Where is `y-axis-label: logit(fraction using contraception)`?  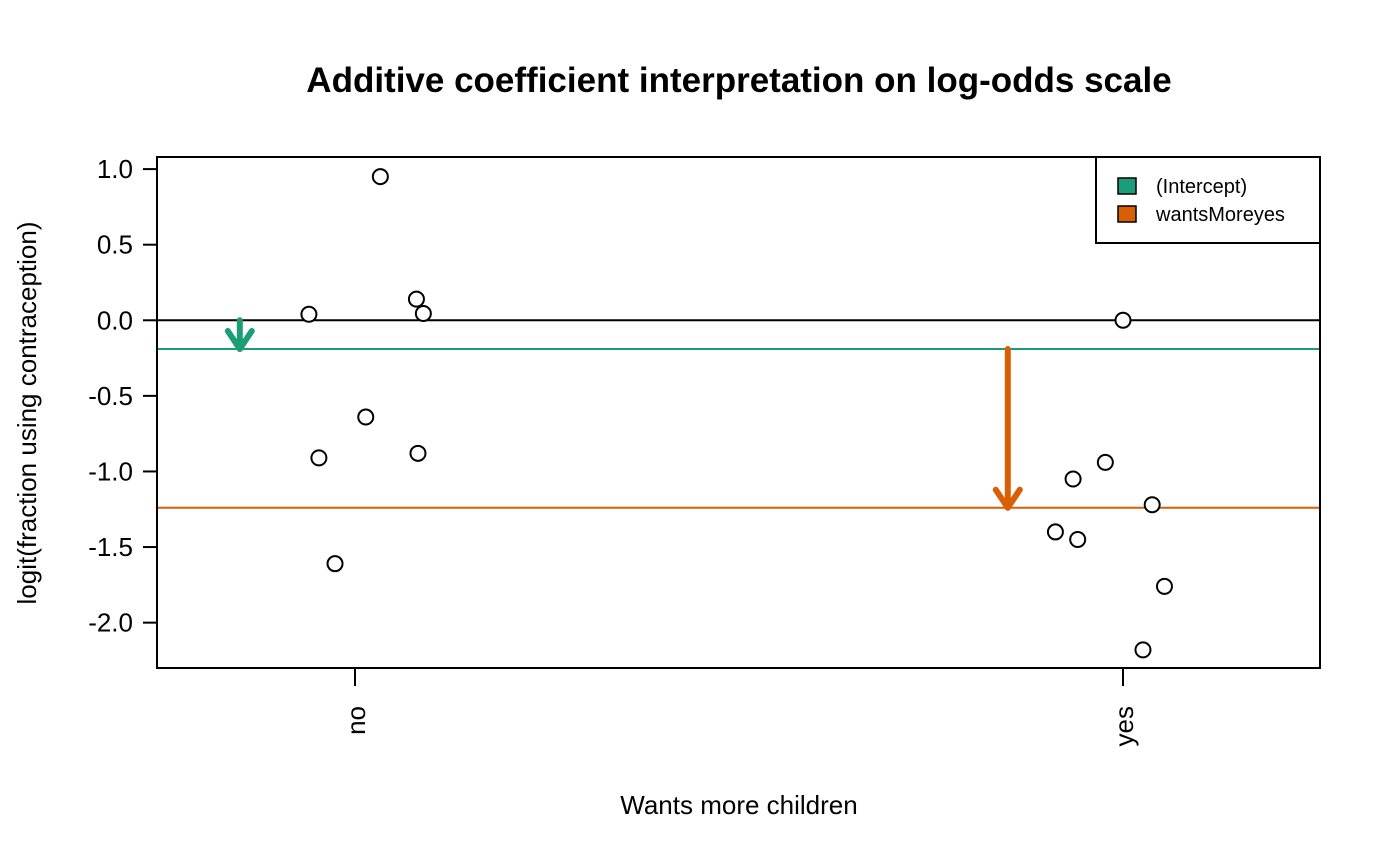 y-axis-label: logit(fraction using contraception) is located at coordinates (27, 413).